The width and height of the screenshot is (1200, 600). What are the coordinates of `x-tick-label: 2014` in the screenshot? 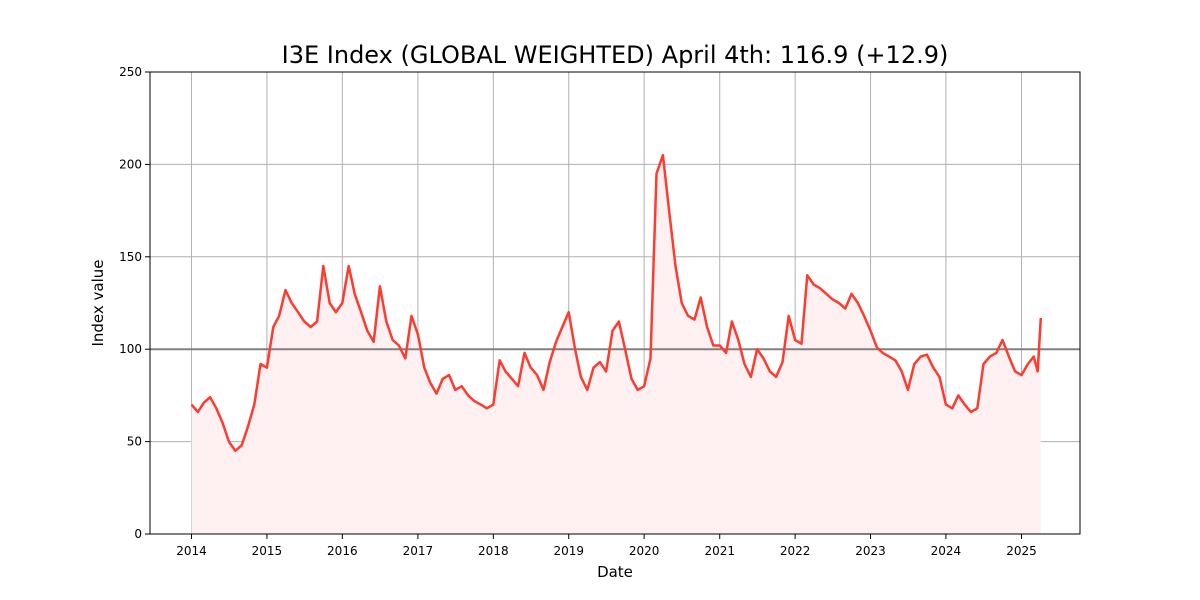 It's located at (191, 551).